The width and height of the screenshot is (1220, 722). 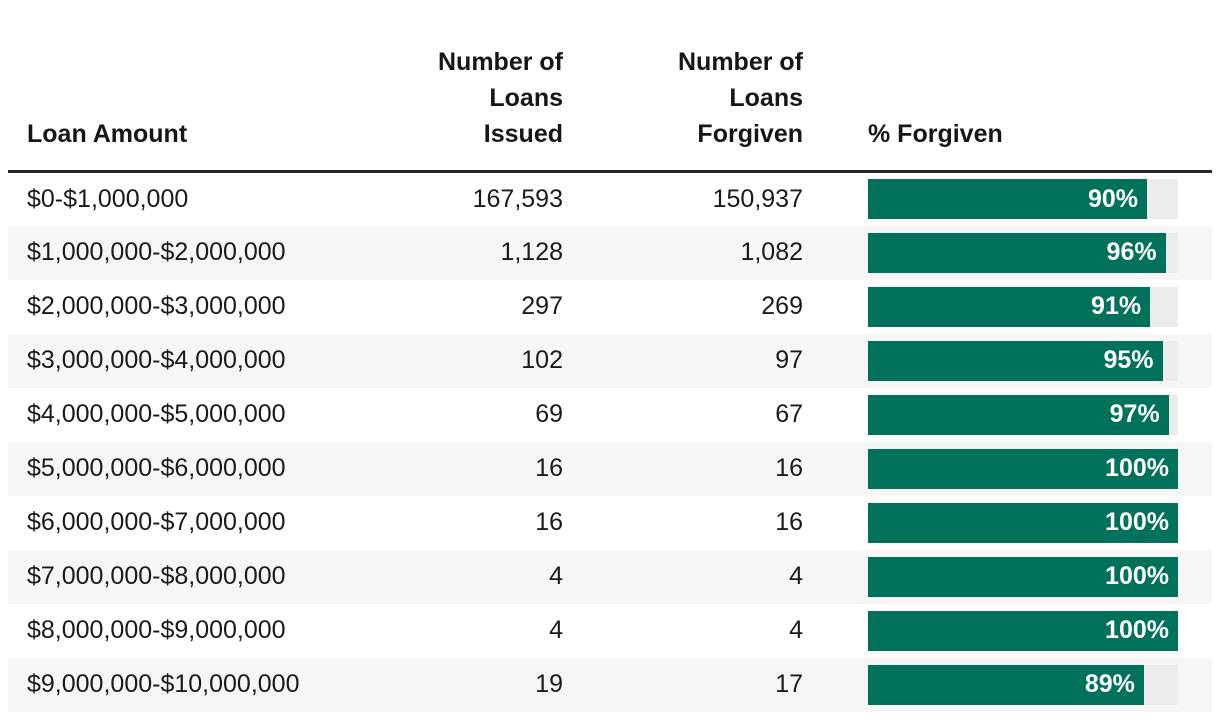 I want to click on bar-track: 97%, so click(x=1023, y=414).